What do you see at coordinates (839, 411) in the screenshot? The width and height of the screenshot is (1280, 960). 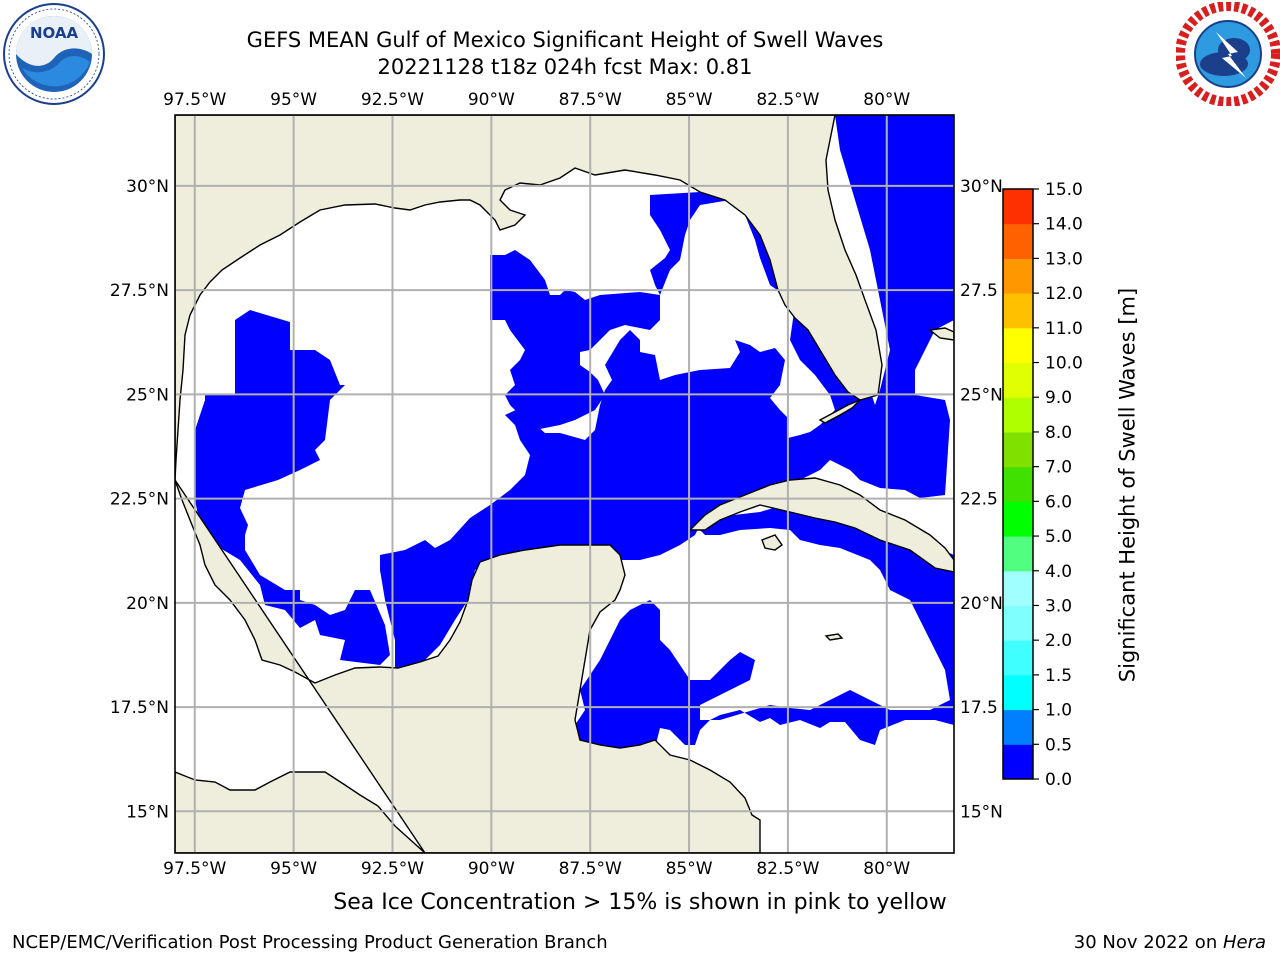 I see `land-florida-keys` at bounding box center [839, 411].